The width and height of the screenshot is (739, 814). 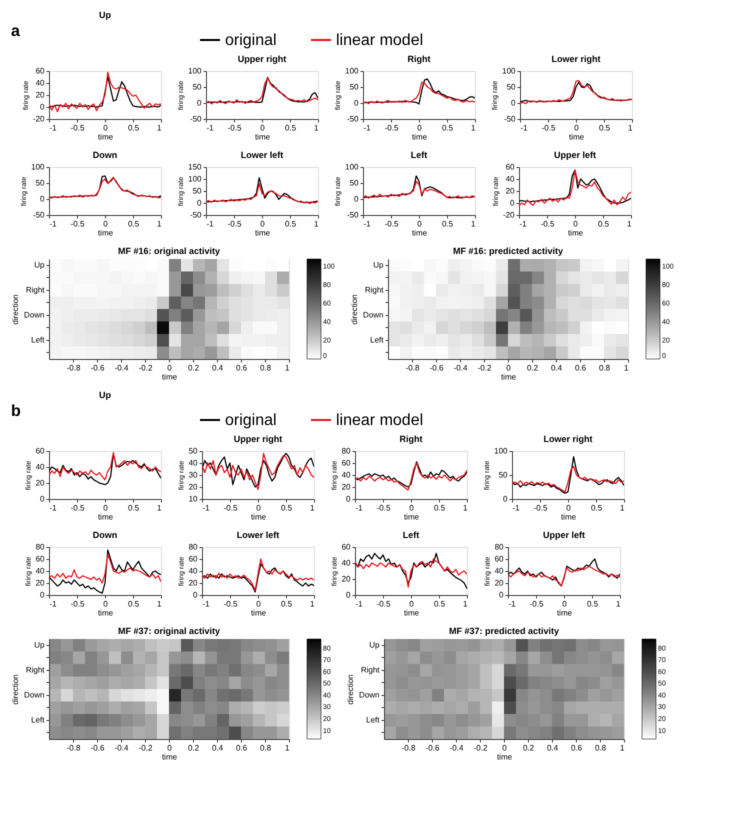 I want to click on chart-title: Upper left, so click(x=575, y=155).